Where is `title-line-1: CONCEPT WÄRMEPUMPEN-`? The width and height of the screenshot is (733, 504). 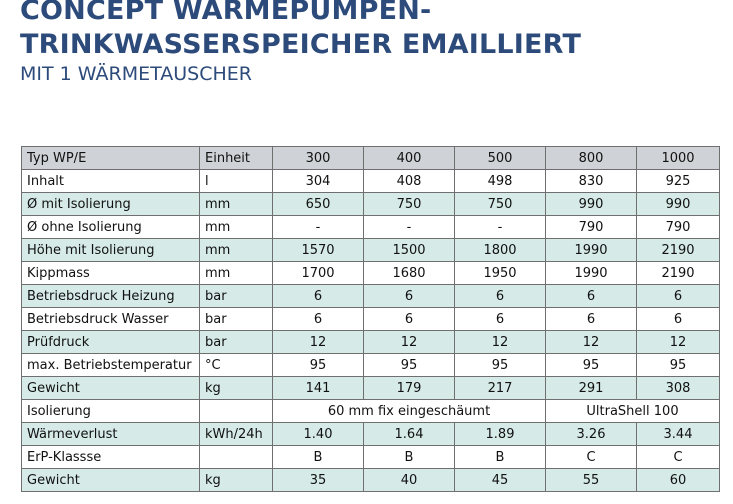 title-line-1: CONCEPT WÄRMEPUMPEN- is located at coordinates (226, 13).